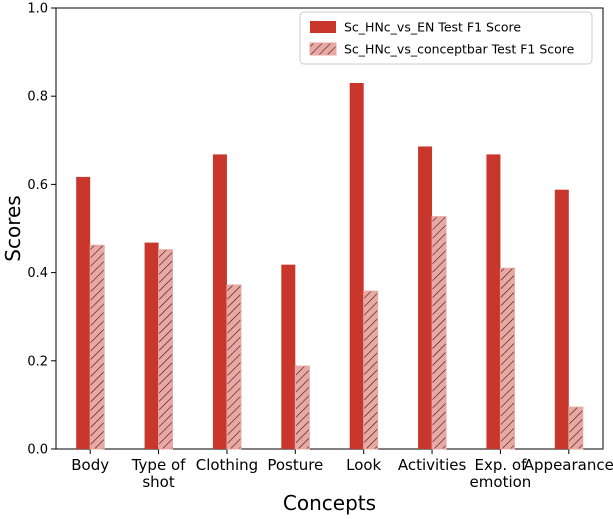 This screenshot has height=519, width=613. Describe the element at coordinates (90, 465) in the screenshot. I see `x-tick-label: Body` at that location.